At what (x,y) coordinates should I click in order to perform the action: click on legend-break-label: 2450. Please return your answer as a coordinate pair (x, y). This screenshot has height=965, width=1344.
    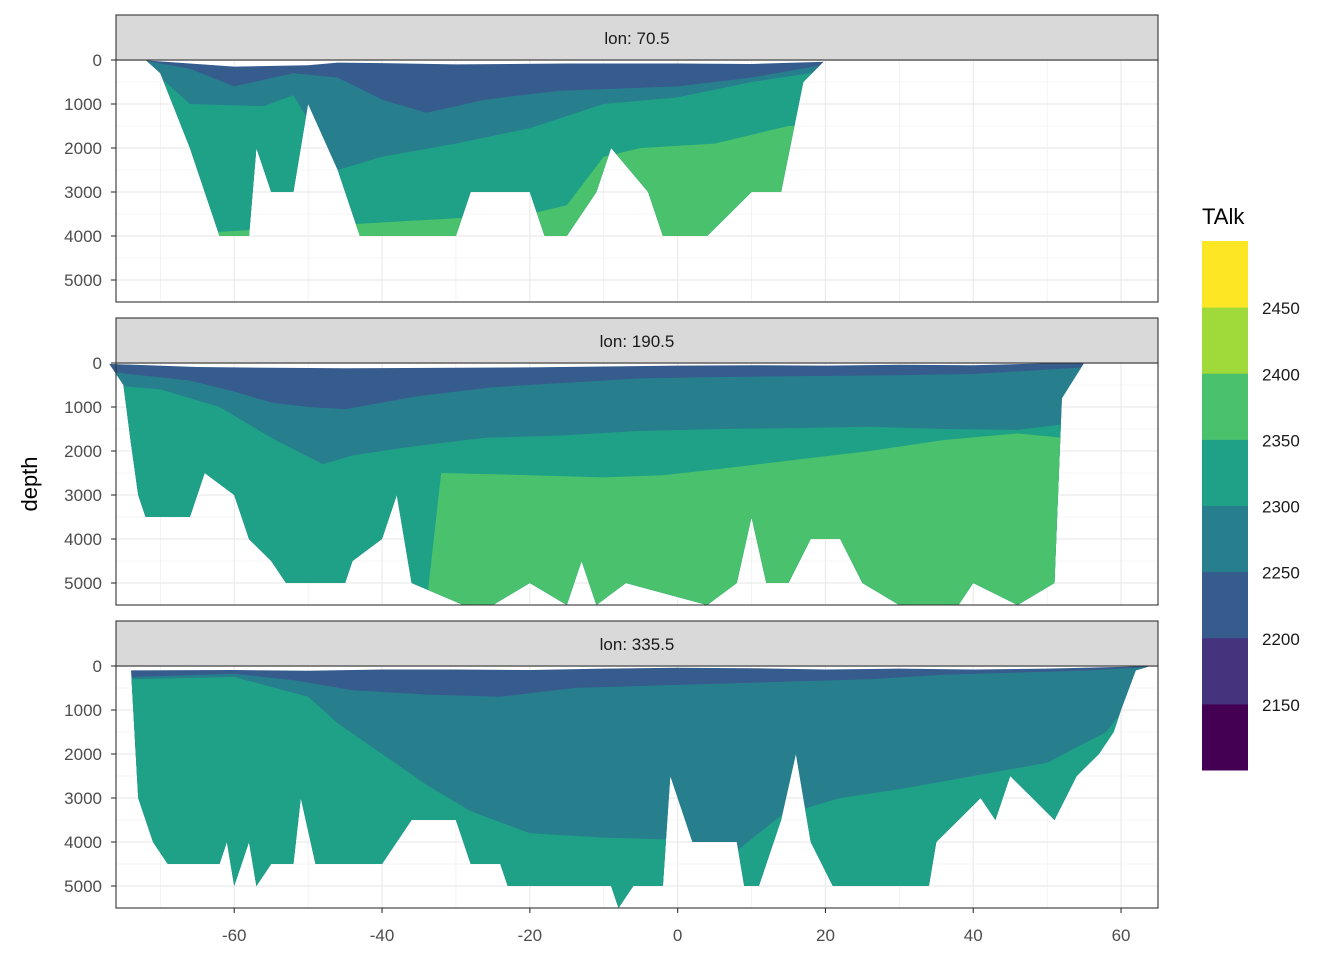
    Looking at the image, I should click on (1281, 308).